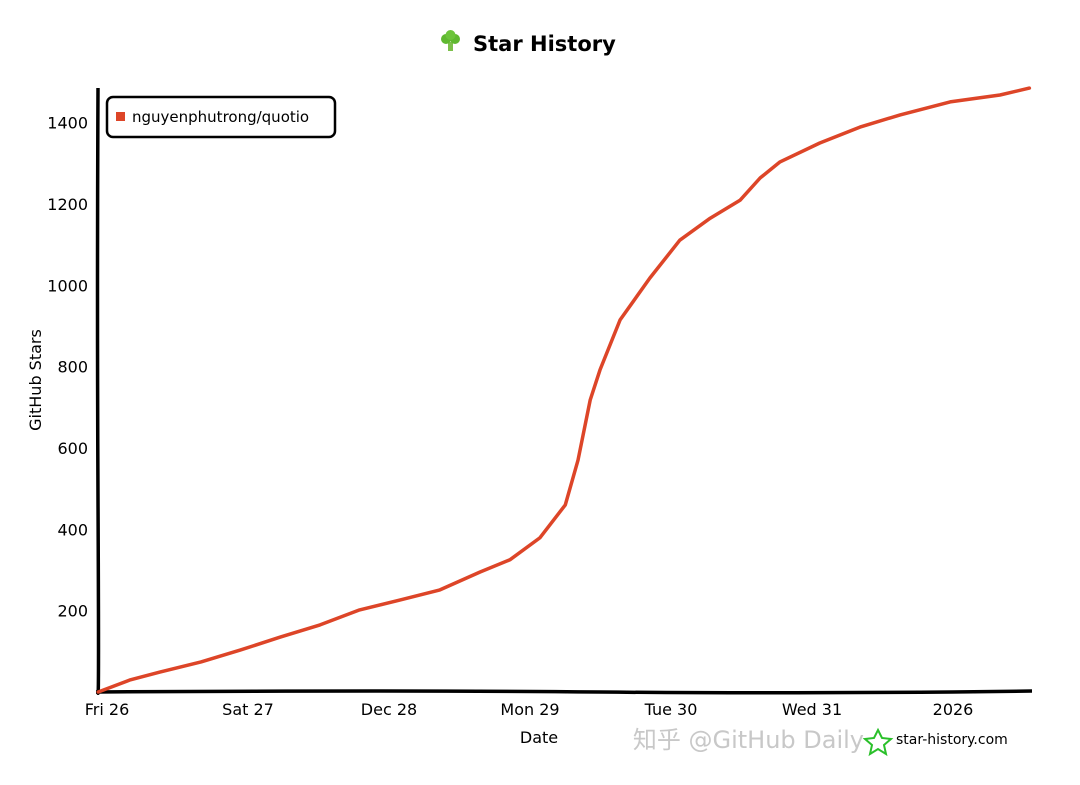 The height and width of the screenshot is (785, 1080). What do you see at coordinates (67, 285) in the screenshot?
I see `y-tick-label: 1000` at bounding box center [67, 285].